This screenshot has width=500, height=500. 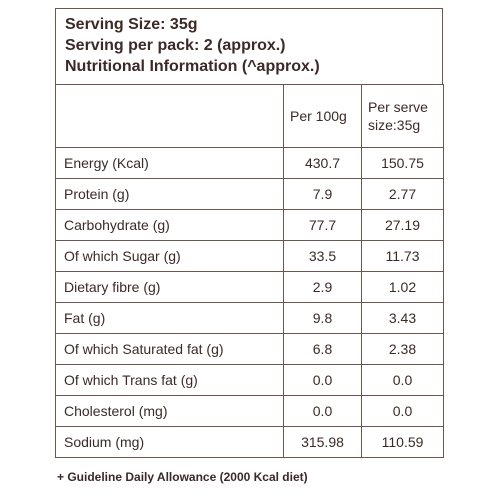 What do you see at coordinates (169, 116) in the screenshot?
I see `blank-header` at bounding box center [169, 116].